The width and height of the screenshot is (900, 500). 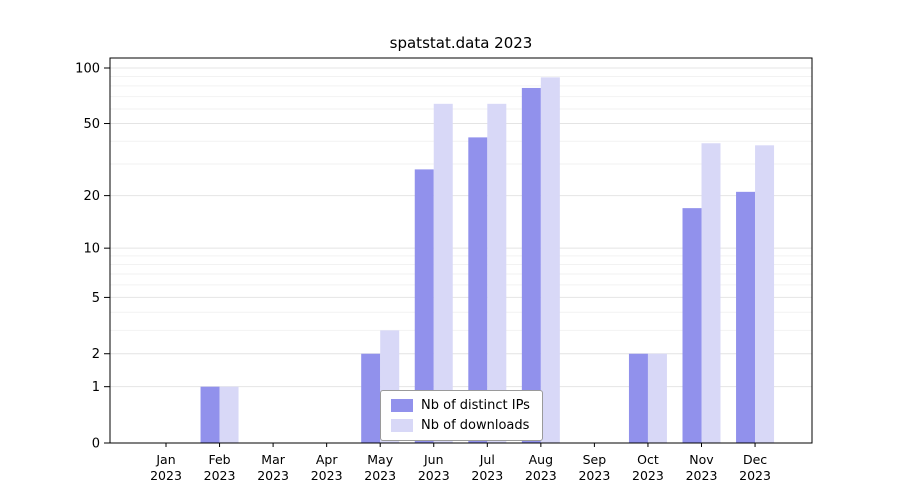 What do you see at coordinates (595, 459) in the screenshot?
I see `x-tick-label-month: Sep` at bounding box center [595, 459].